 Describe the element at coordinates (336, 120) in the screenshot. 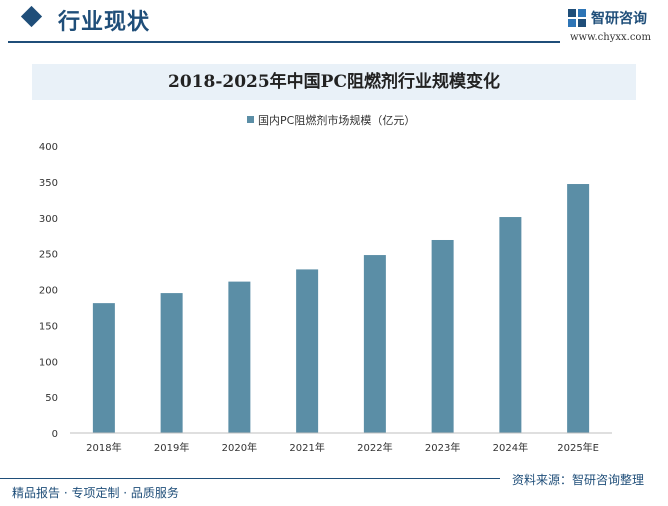

I see `legend-label: 国内PC阻燃剂市场规模（亿元）` at that location.